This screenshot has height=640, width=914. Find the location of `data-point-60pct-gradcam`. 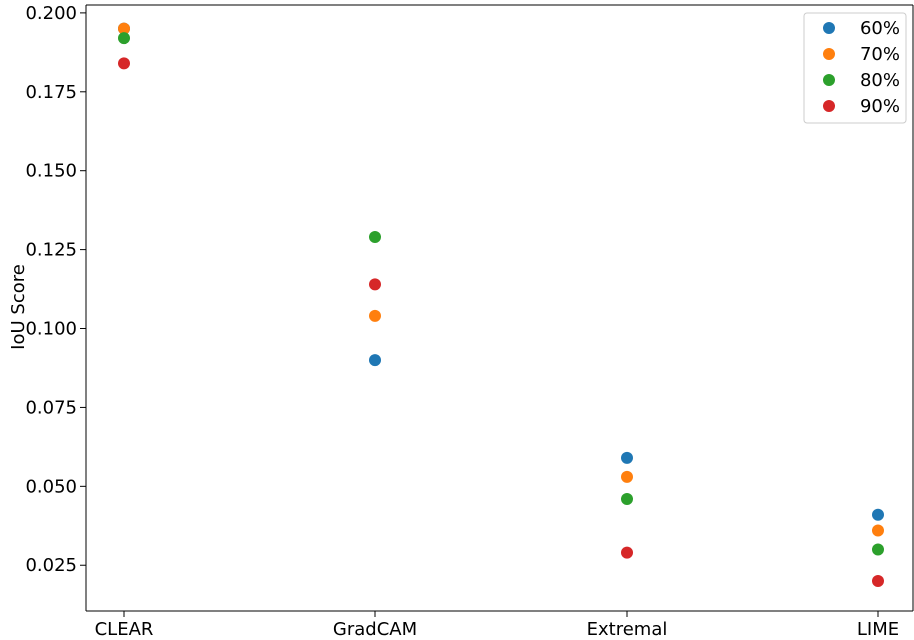

data-point-60pct-gradcam is located at coordinates (375, 360).